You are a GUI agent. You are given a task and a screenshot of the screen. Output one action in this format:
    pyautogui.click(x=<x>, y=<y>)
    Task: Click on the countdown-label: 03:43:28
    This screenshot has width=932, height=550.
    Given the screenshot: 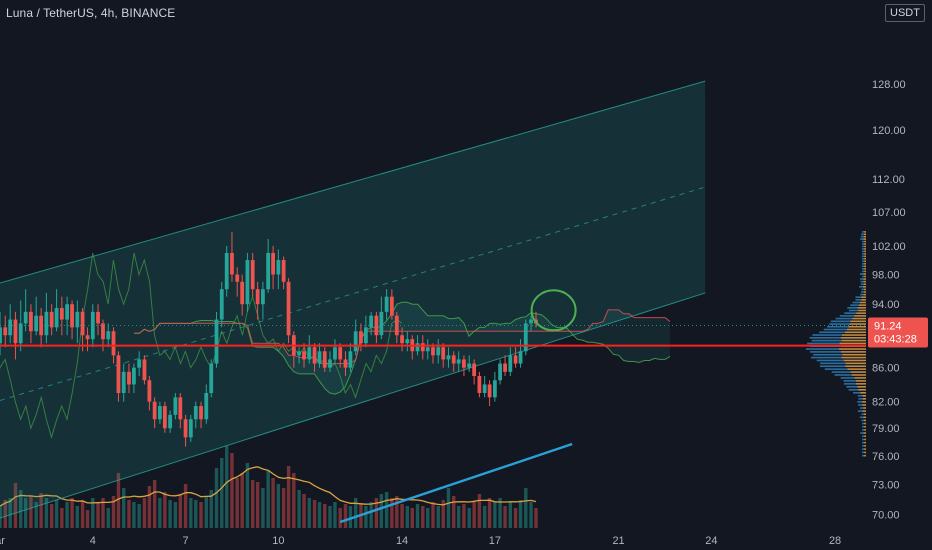 What is the action you would take?
    pyautogui.click(x=895, y=339)
    